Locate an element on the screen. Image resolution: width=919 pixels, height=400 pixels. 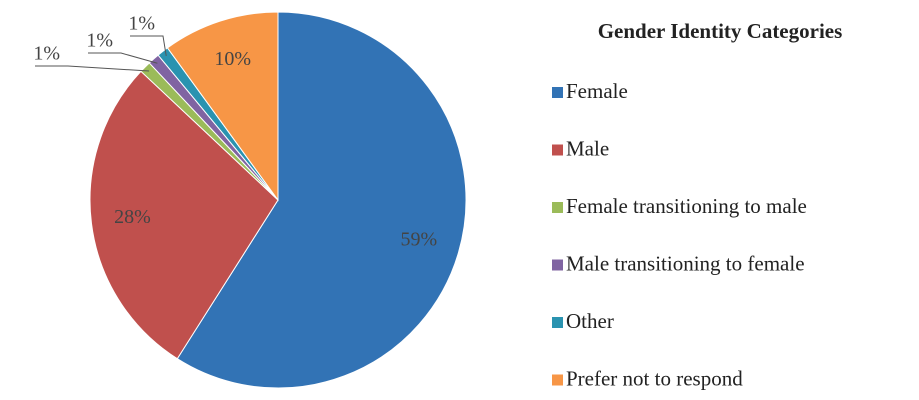
legend-label: Other is located at coordinates (590, 321).